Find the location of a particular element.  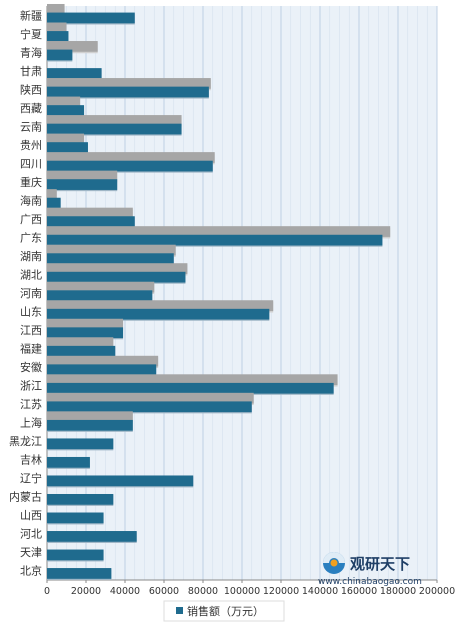

bar-secondary-四川 is located at coordinates (131, 157).